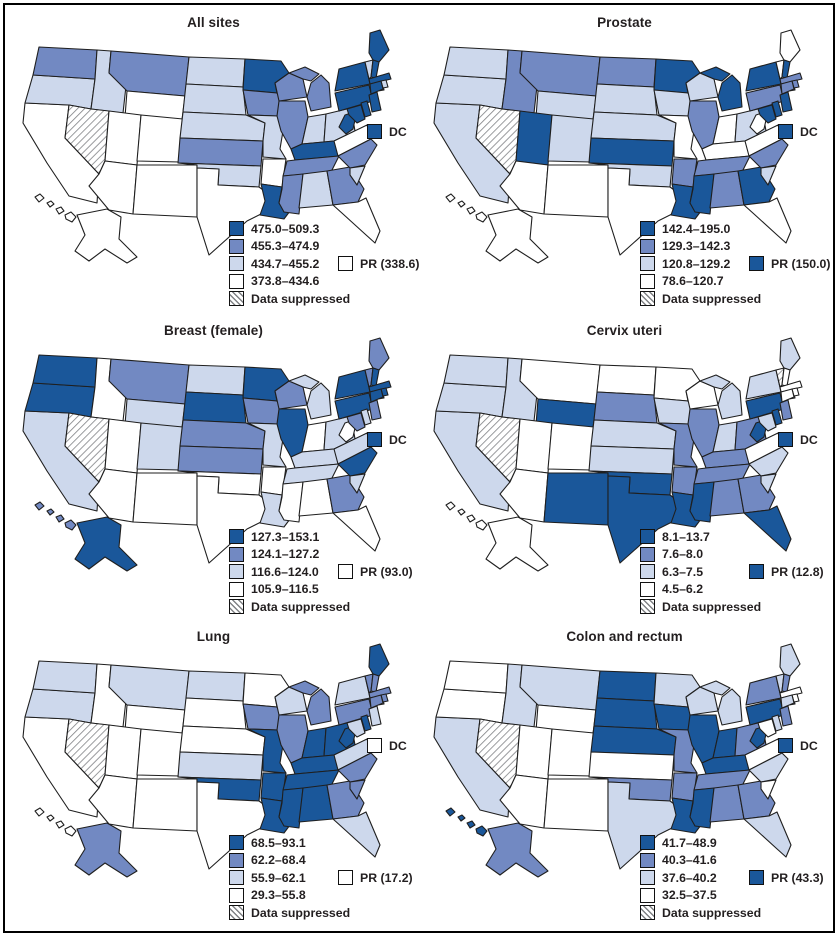 This screenshot has height=934, width=836. What do you see at coordinates (289, 607) in the screenshot?
I see `legend-row: Data suppressed` at bounding box center [289, 607].